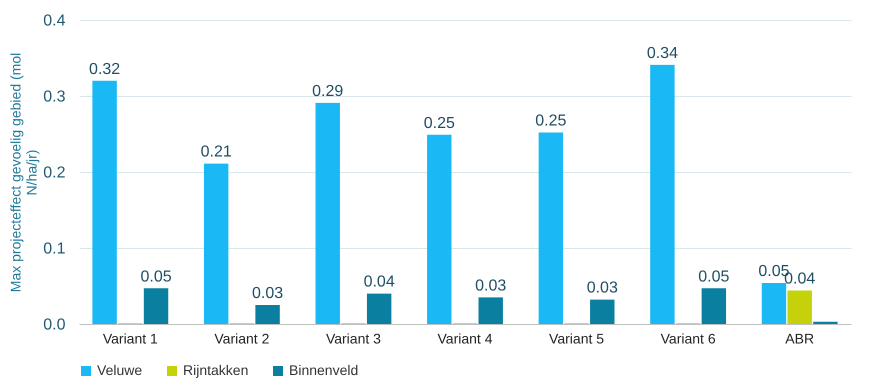 The width and height of the screenshot is (871, 386). What do you see at coordinates (576, 338) in the screenshot?
I see `x-tick-label: Variant 5` at bounding box center [576, 338].